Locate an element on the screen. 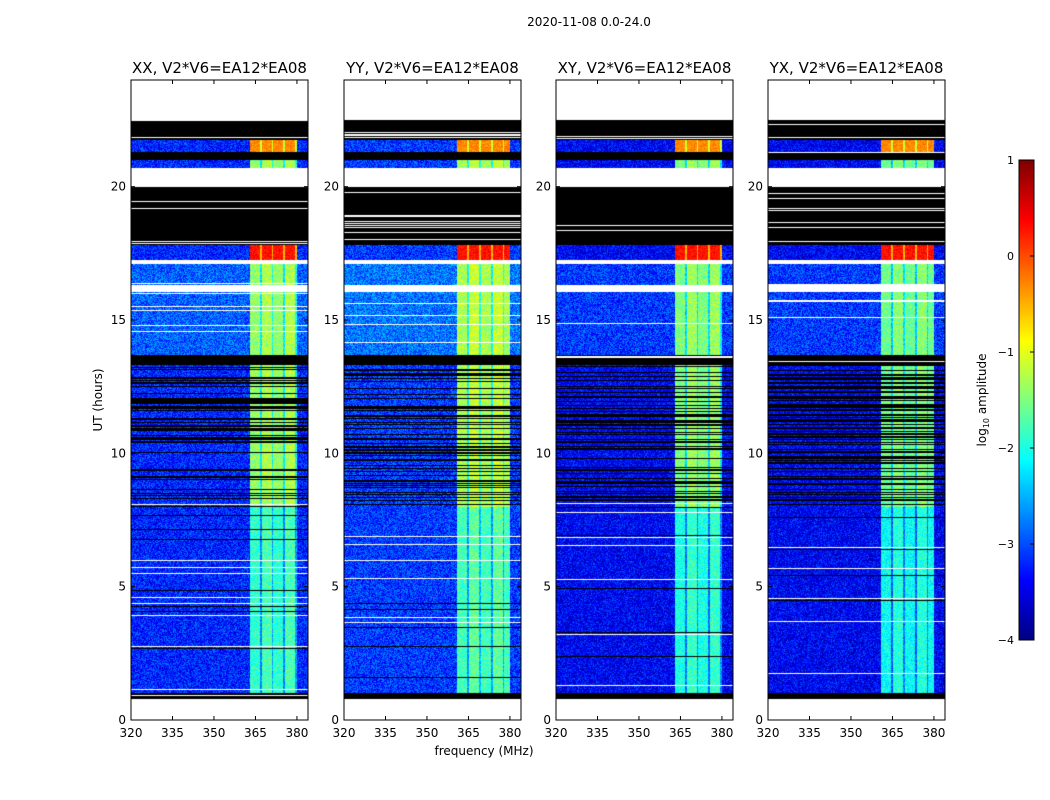  heatmap-yx is located at coordinates (856, 400).